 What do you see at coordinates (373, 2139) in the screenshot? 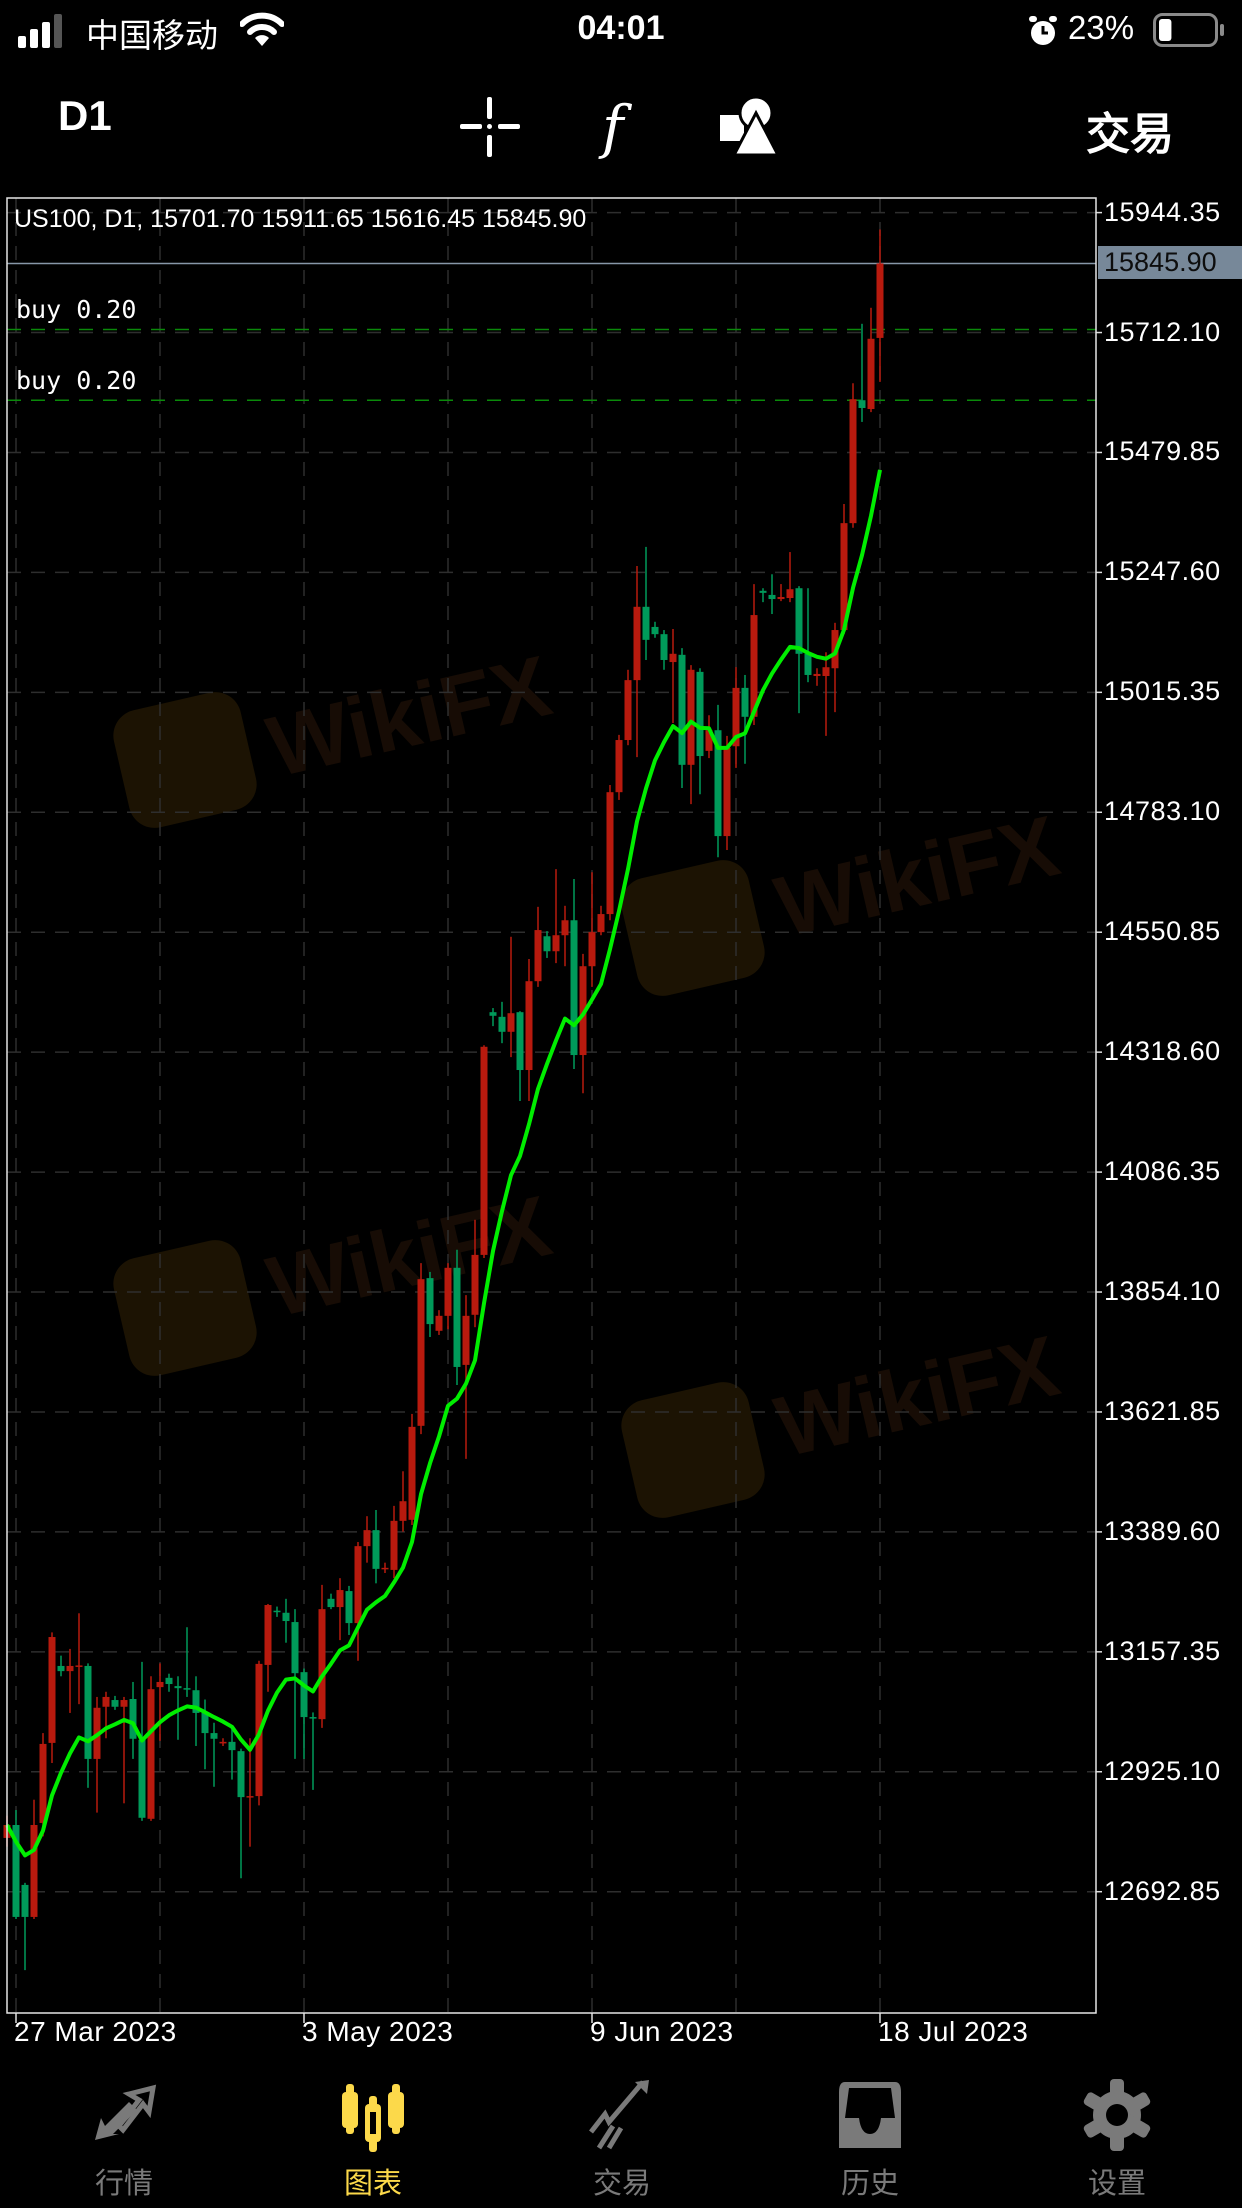
I see `tab-chart: 图表` at bounding box center [373, 2139].